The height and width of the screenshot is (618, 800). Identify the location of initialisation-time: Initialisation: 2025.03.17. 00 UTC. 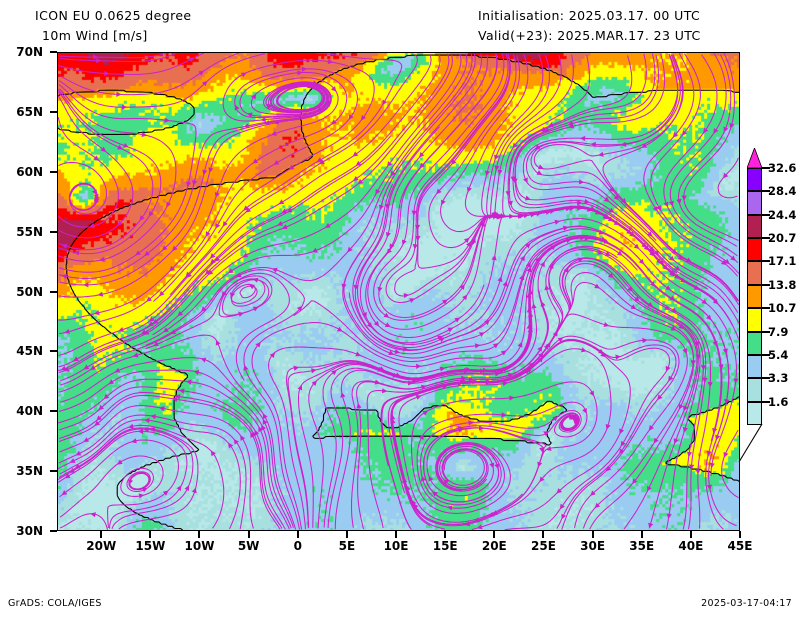
(589, 15).